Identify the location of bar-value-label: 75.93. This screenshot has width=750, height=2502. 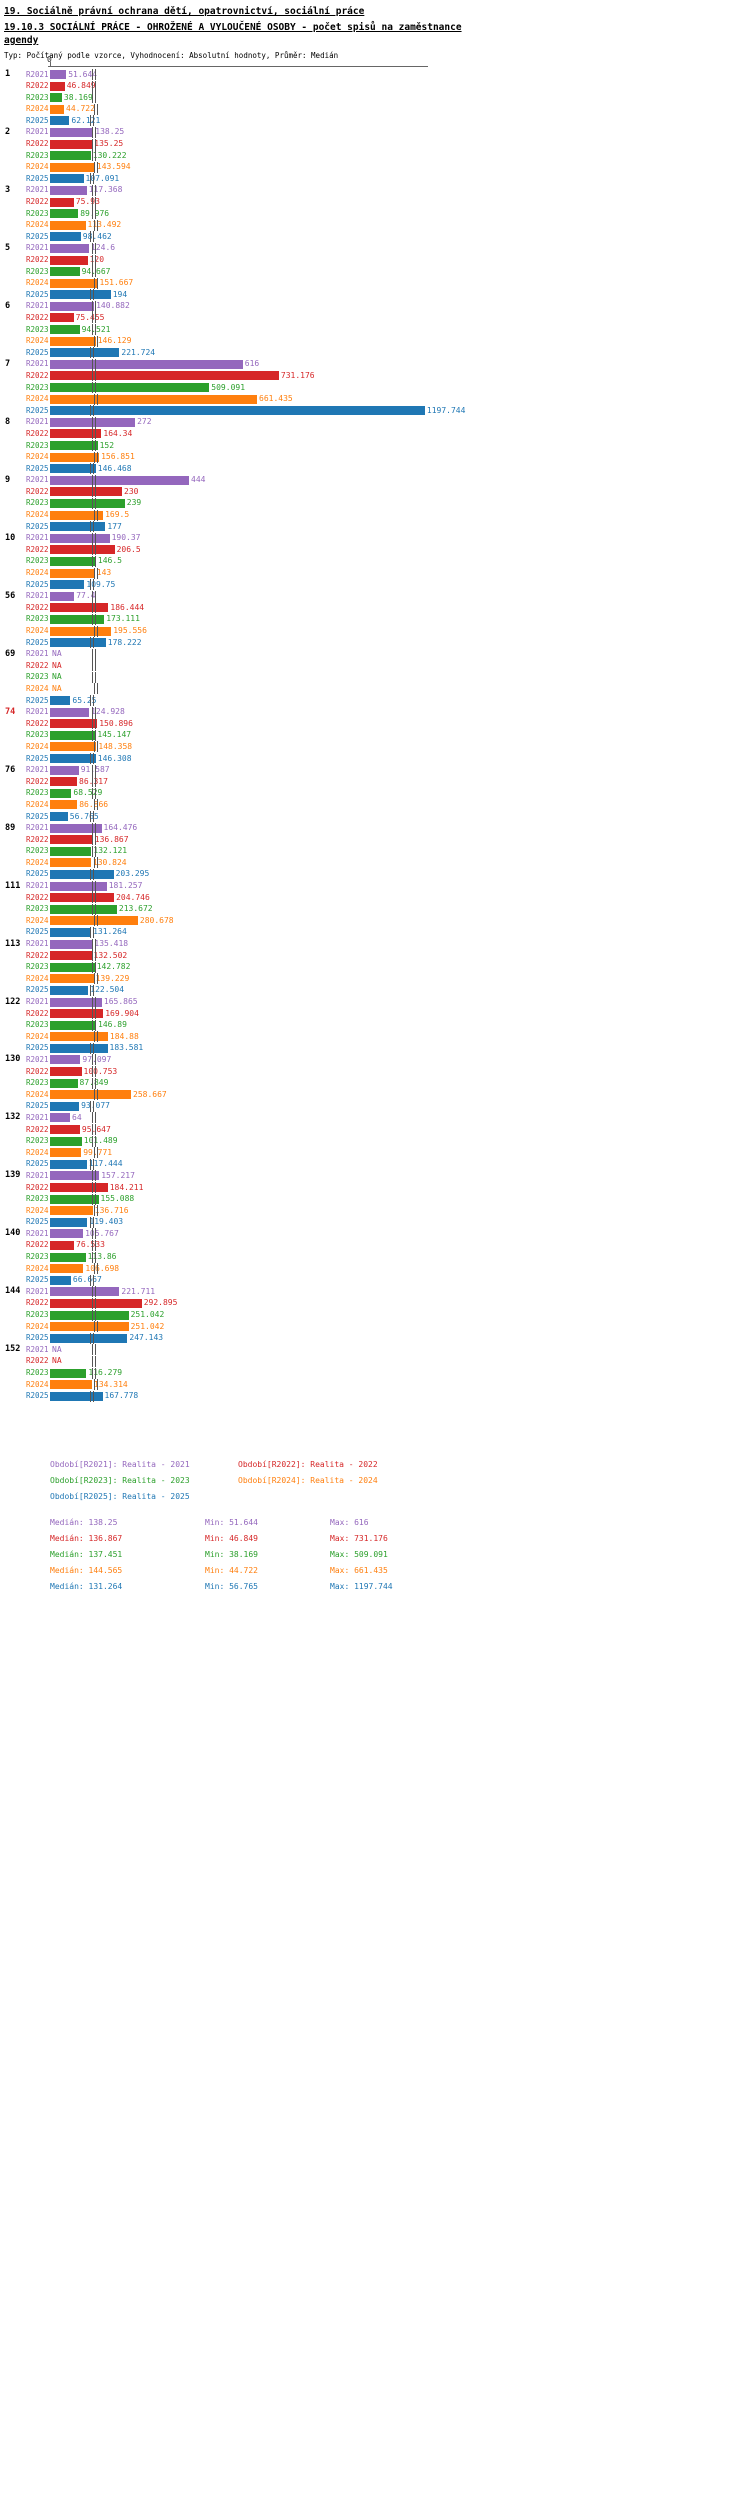
(87, 202).